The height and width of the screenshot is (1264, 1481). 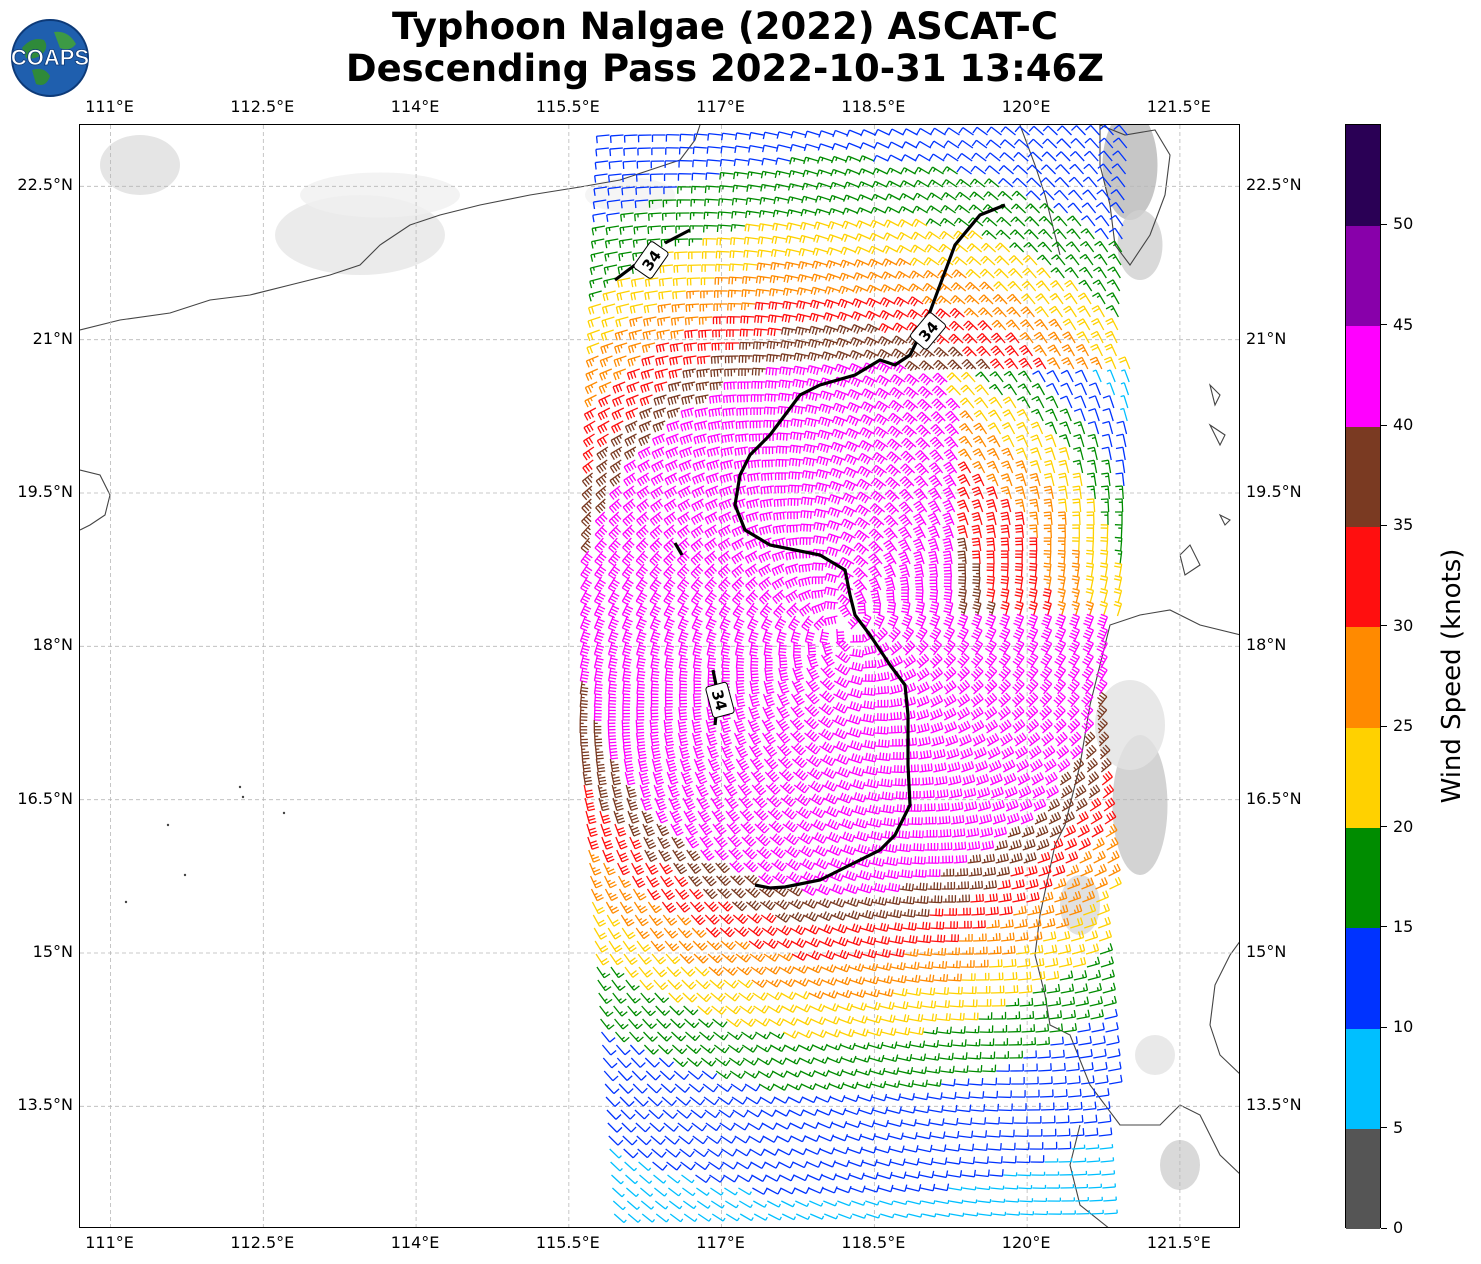 What do you see at coordinates (1274, 184) in the screenshot?
I see `lat-tick-right: 22.5°N` at bounding box center [1274, 184].